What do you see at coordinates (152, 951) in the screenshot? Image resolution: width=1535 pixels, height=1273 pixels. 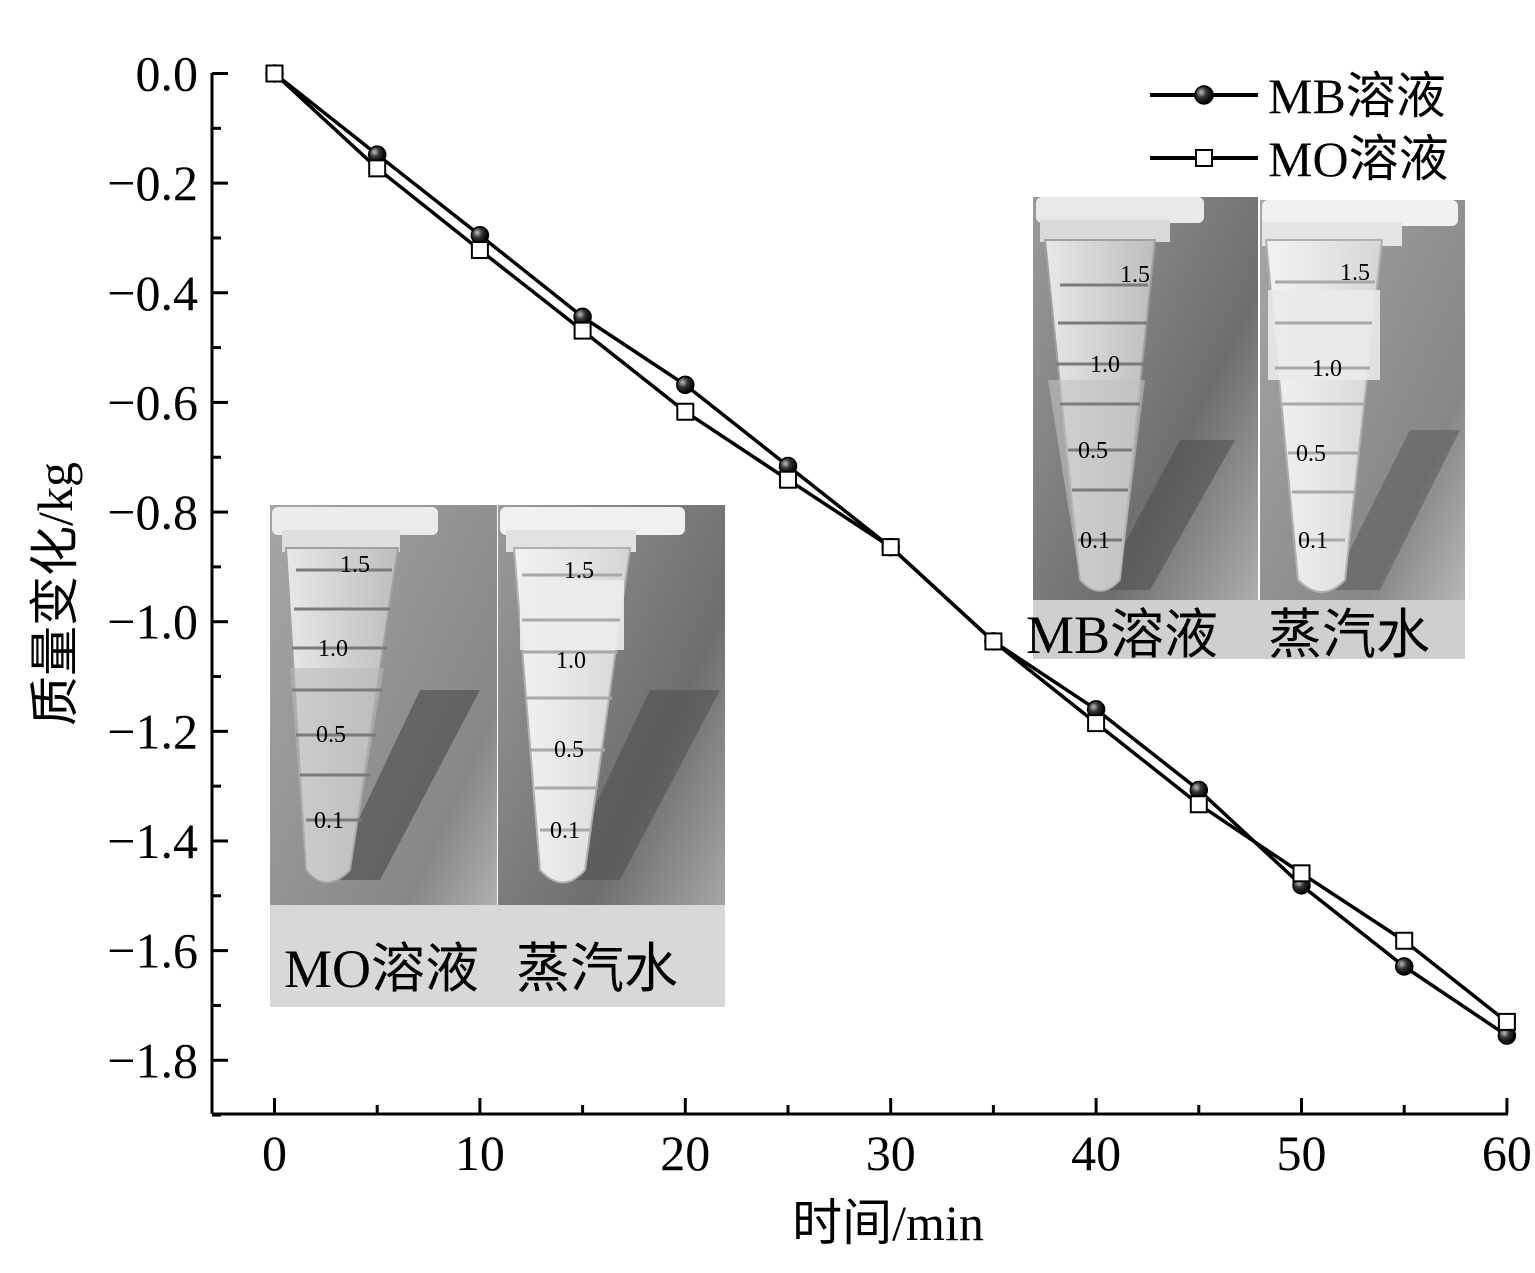 I see `y-tick-label: −1.6` at bounding box center [152, 951].